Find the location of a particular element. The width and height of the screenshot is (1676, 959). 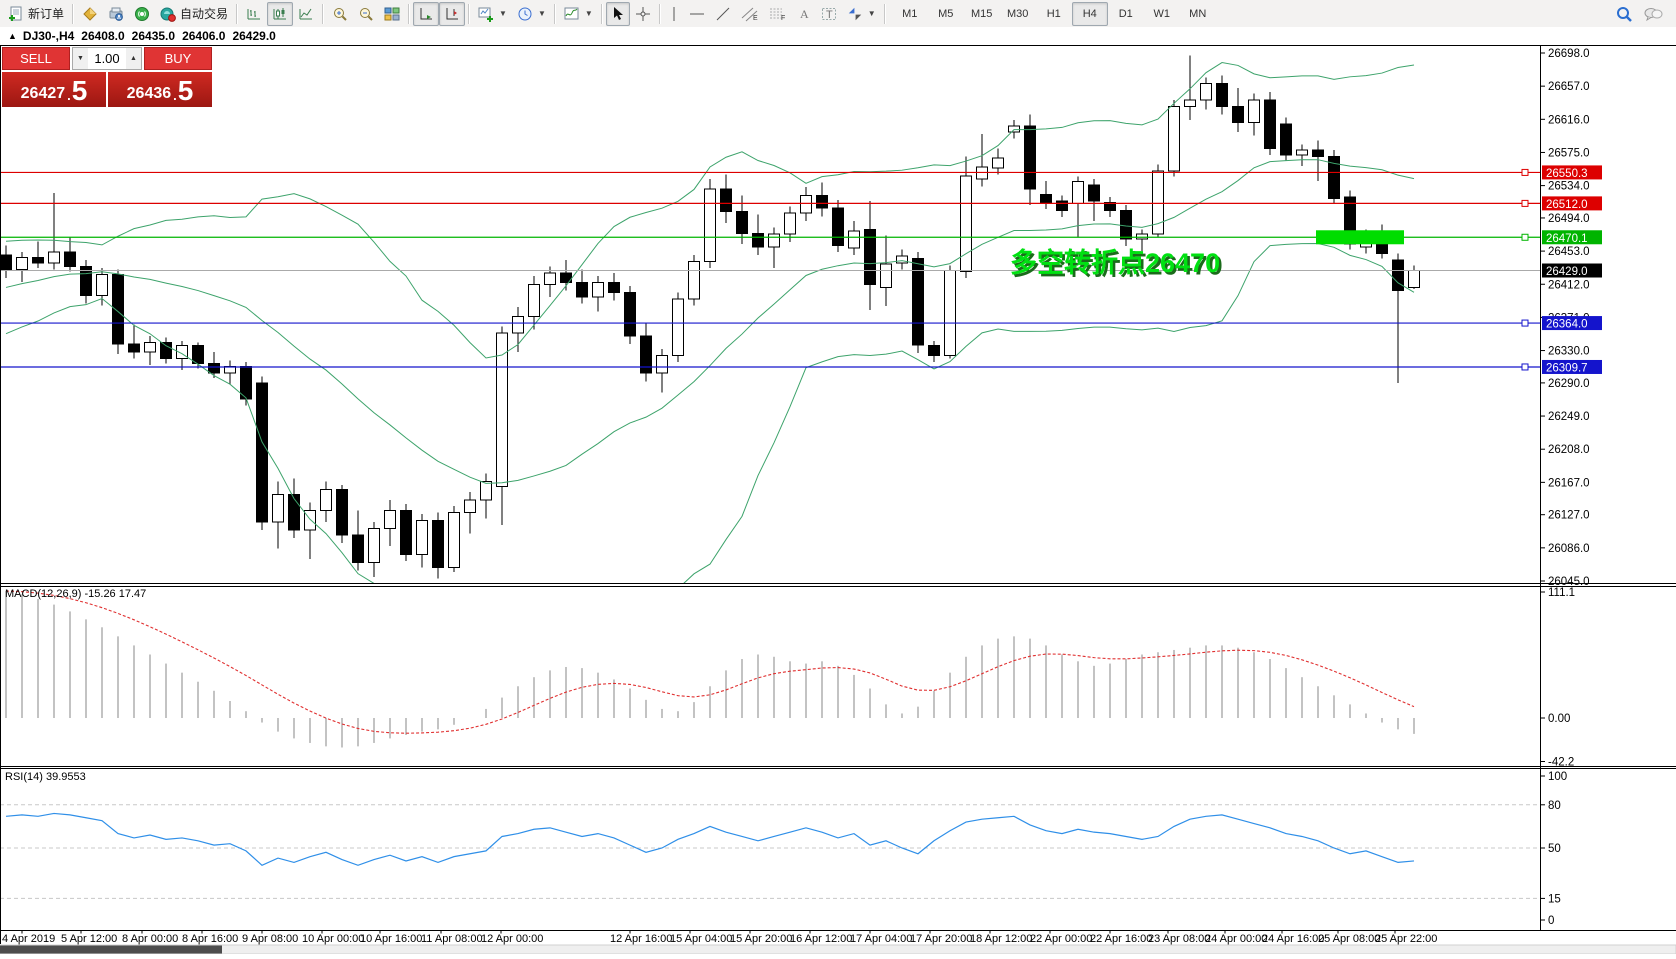

cursor-button is located at coordinates (617, 13).